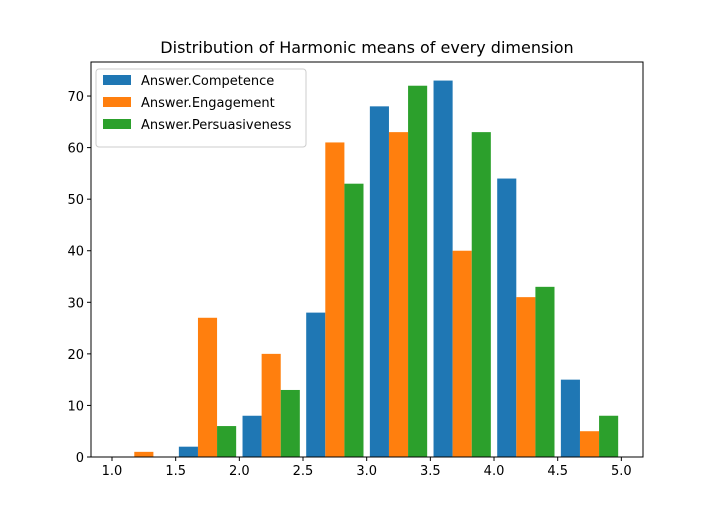 The width and height of the screenshot is (715, 513). Describe the element at coordinates (75, 97) in the screenshot. I see `y-tick-label: 70` at that location.